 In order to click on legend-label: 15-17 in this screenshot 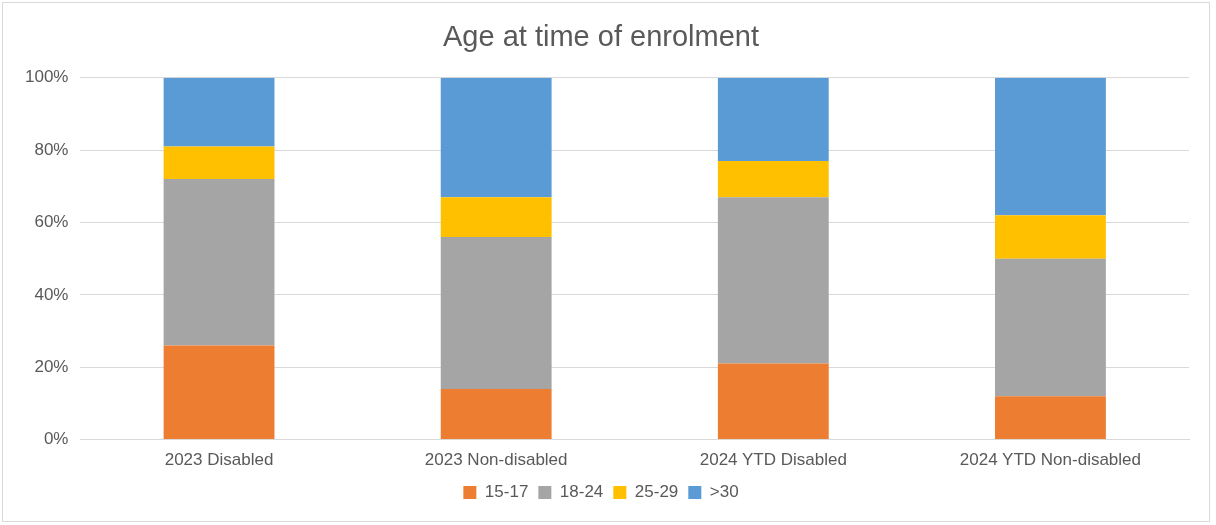, I will do `click(506, 492)`.